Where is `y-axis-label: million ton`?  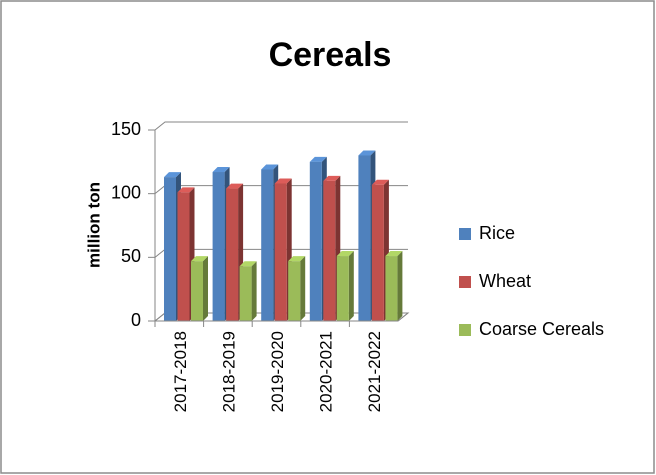 y-axis-label: million ton is located at coordinates (93, 225).